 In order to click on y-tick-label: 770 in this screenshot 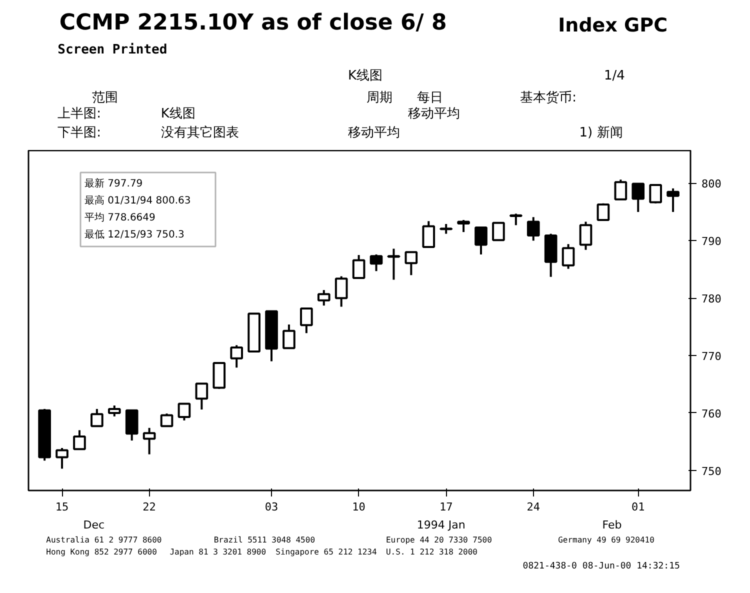, I will do `click(712, 357)`.